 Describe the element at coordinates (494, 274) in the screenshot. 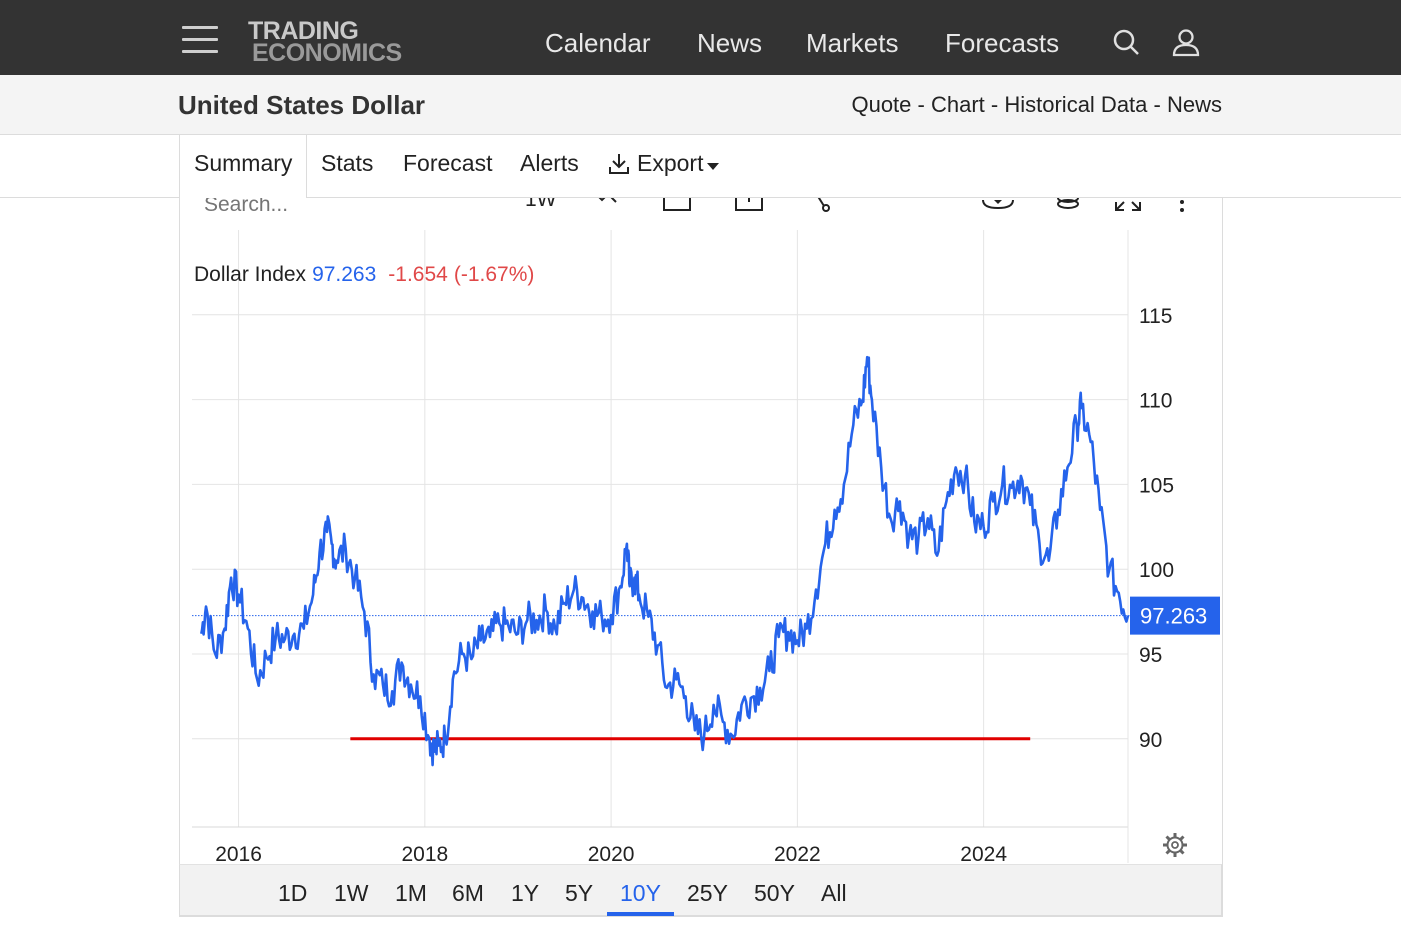

I see `series-change-pct: (-1.67%)` at that location.